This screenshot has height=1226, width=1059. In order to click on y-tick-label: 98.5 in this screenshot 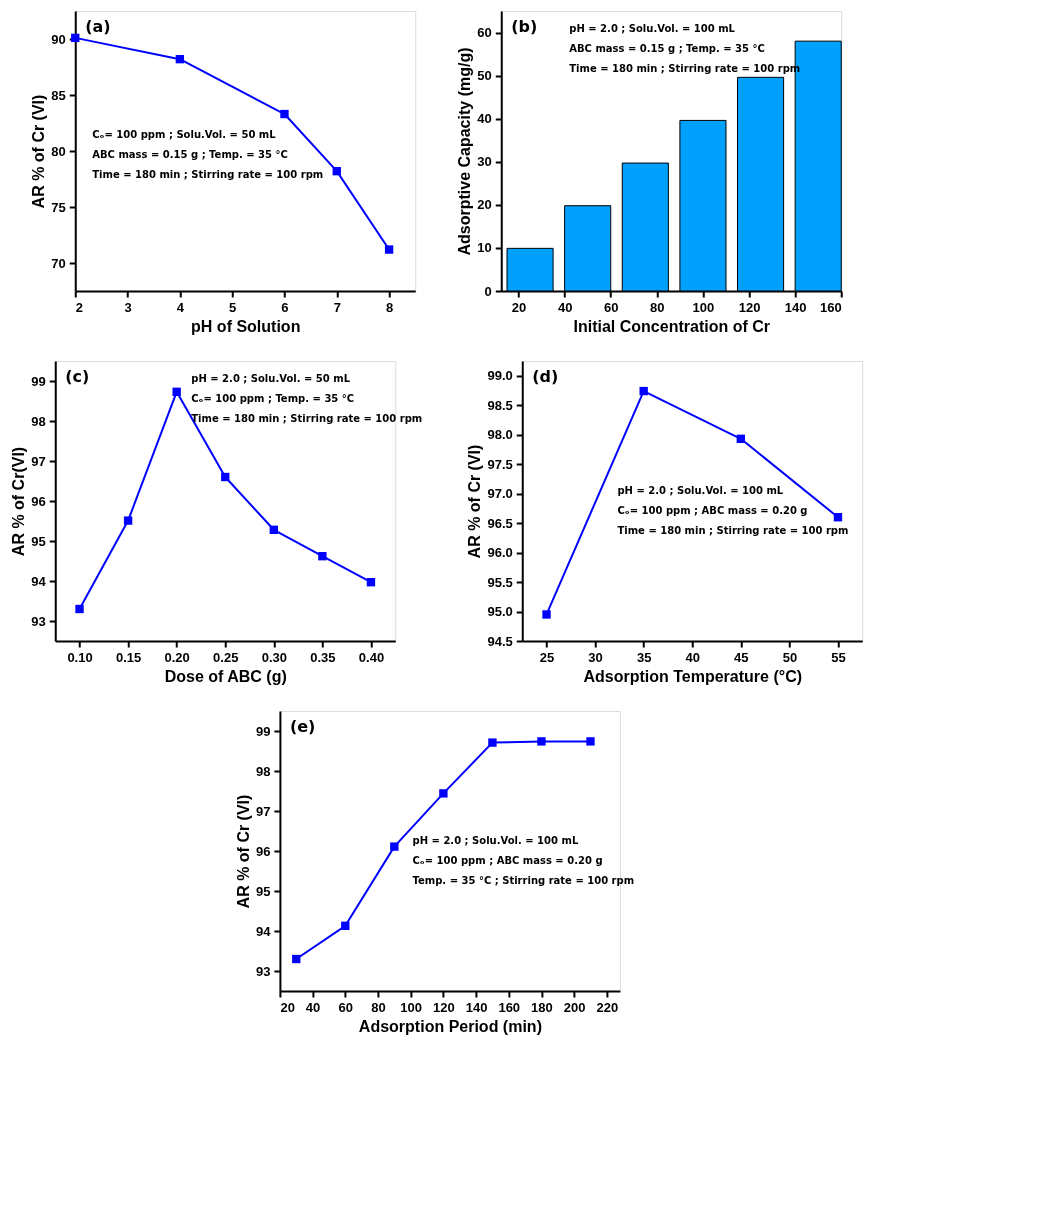, I will do `click(500, 405)`.